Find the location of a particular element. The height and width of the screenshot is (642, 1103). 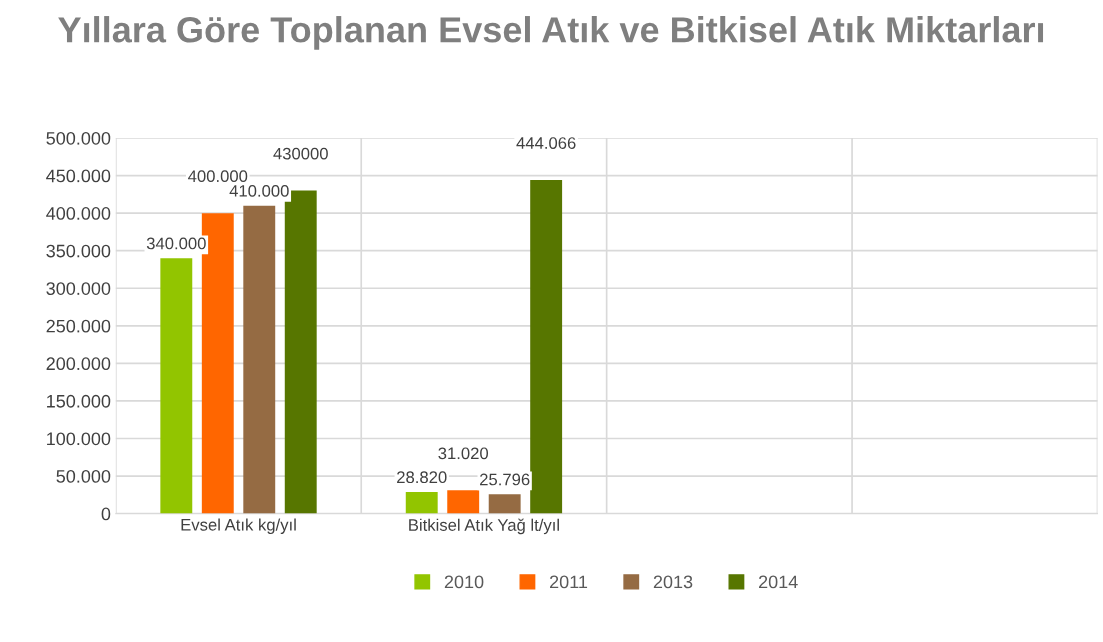

y-tick-label: 150.000 is located at coordinates (79, 401).